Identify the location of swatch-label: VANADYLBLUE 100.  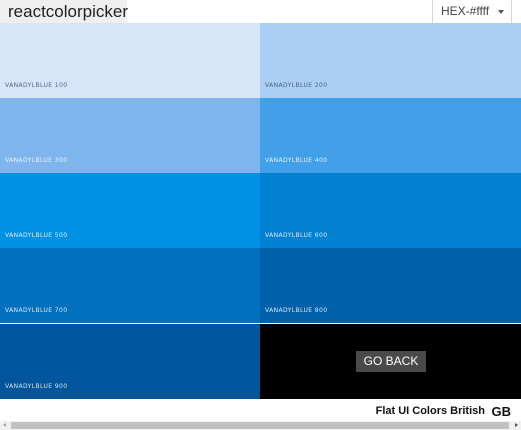
(36, 85).